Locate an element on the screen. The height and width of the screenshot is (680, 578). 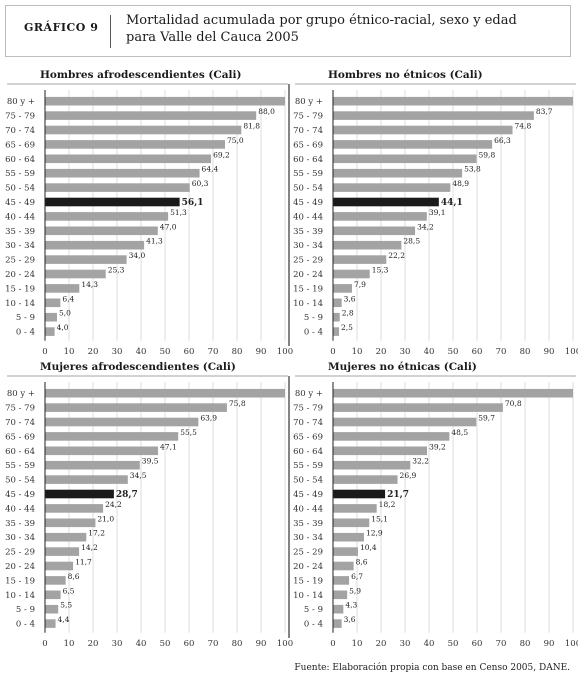
value-label: 4,3 is located at coordinates (351, 605).